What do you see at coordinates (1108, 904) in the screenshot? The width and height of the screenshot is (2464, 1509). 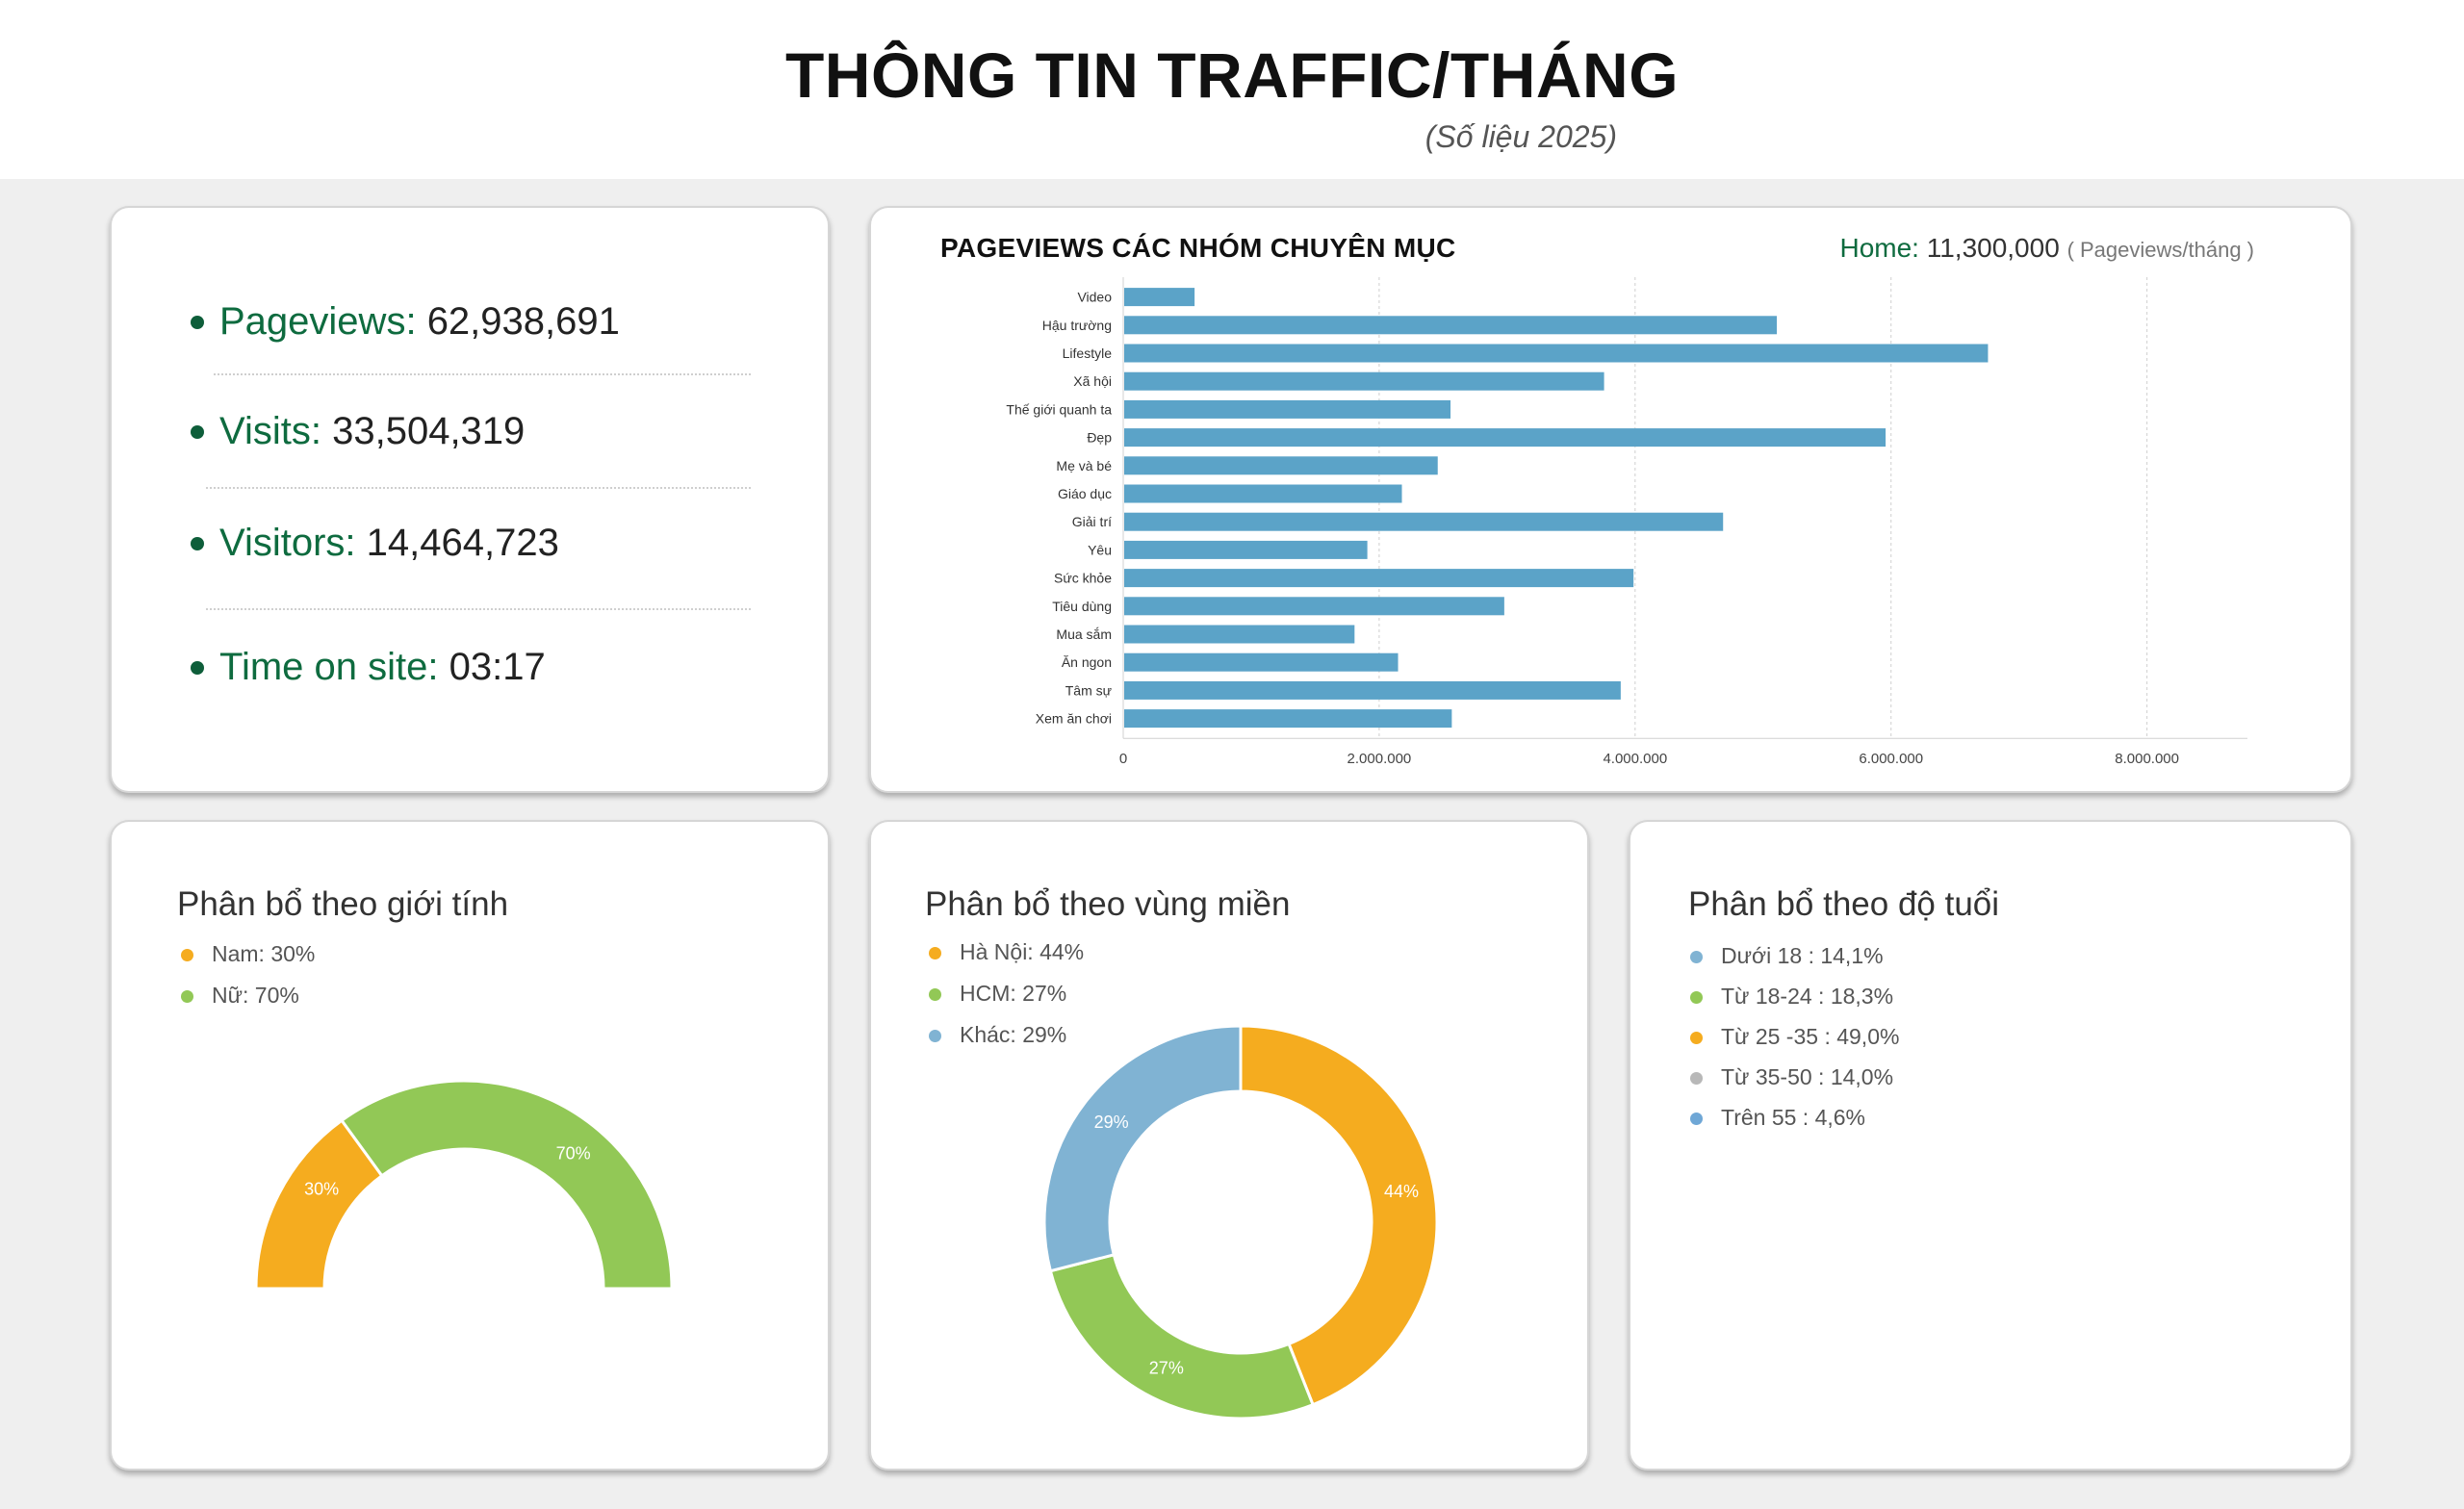 I see `section-title: Phân bổ theo vùng miền` at bounding box center [1108, 904].